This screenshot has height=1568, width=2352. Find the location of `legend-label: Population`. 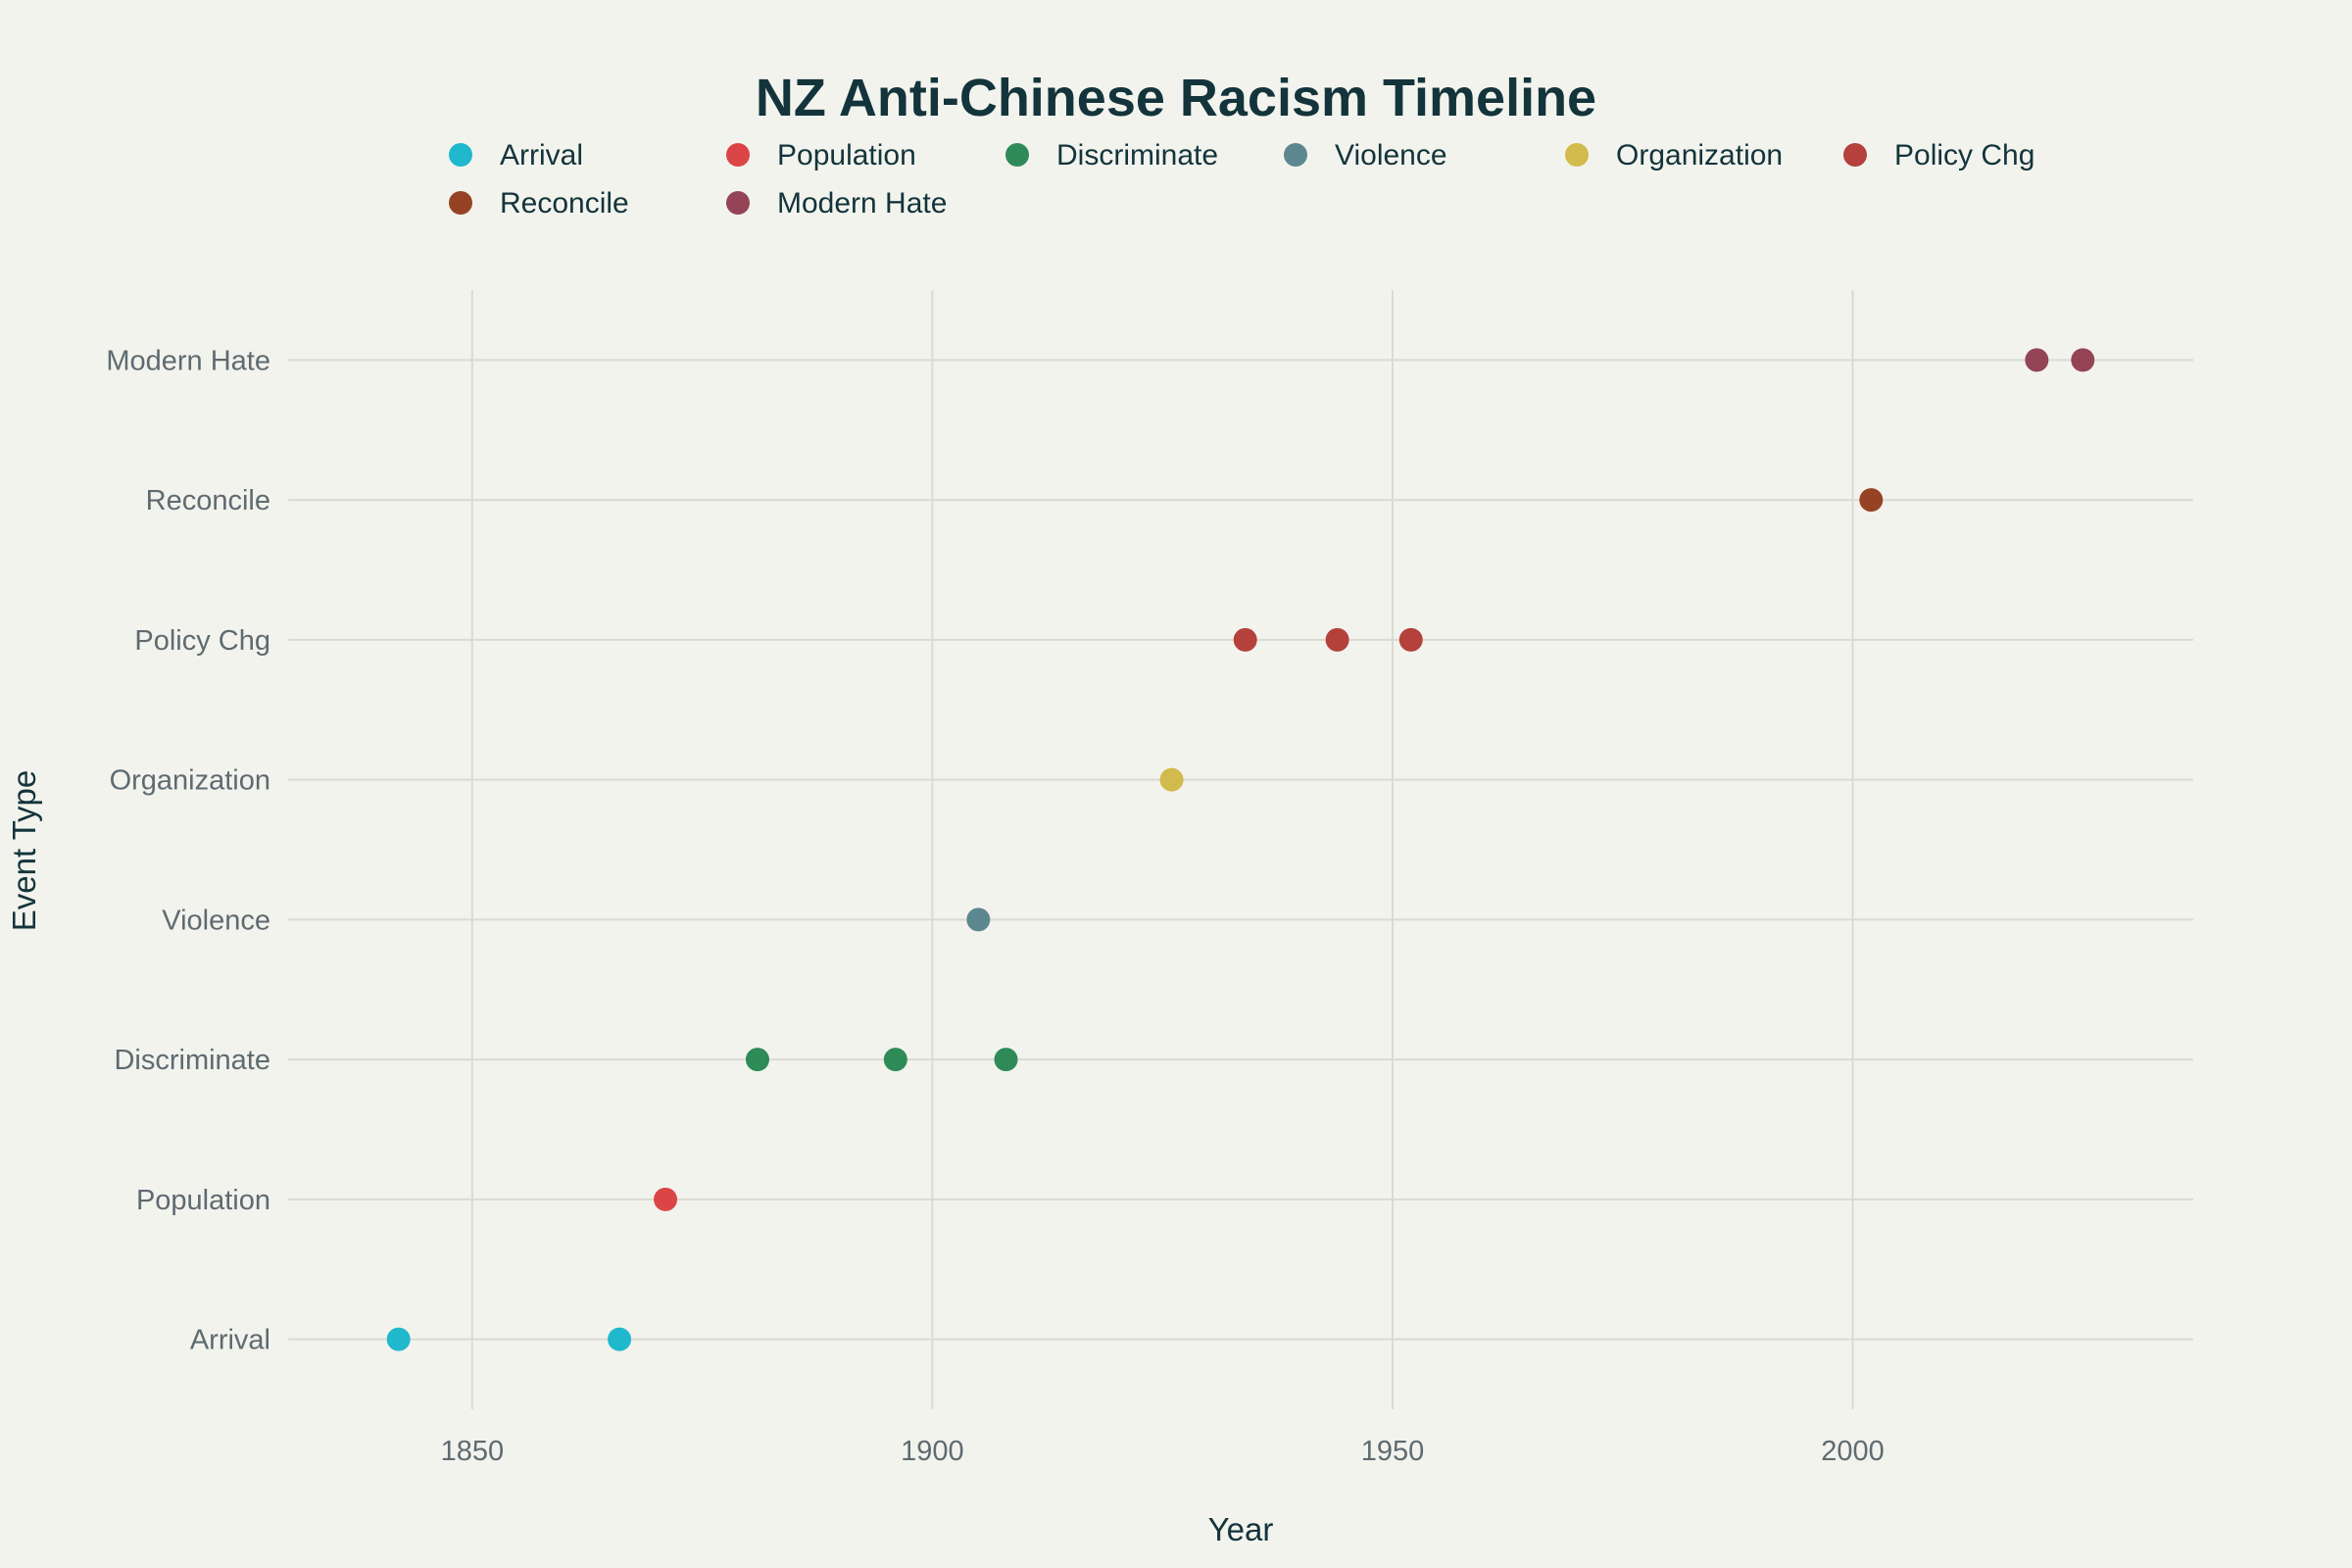

legend-label: Population is located at coordinates (846, 156).